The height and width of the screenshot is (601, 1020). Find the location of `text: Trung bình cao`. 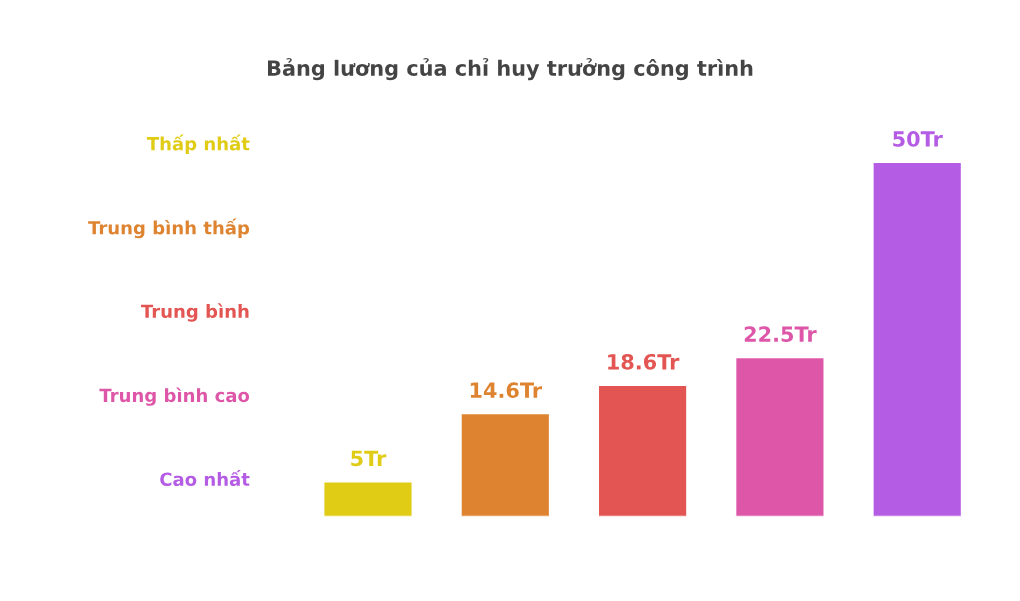

text: Trung bình cao is located at coordinates (174, 396).